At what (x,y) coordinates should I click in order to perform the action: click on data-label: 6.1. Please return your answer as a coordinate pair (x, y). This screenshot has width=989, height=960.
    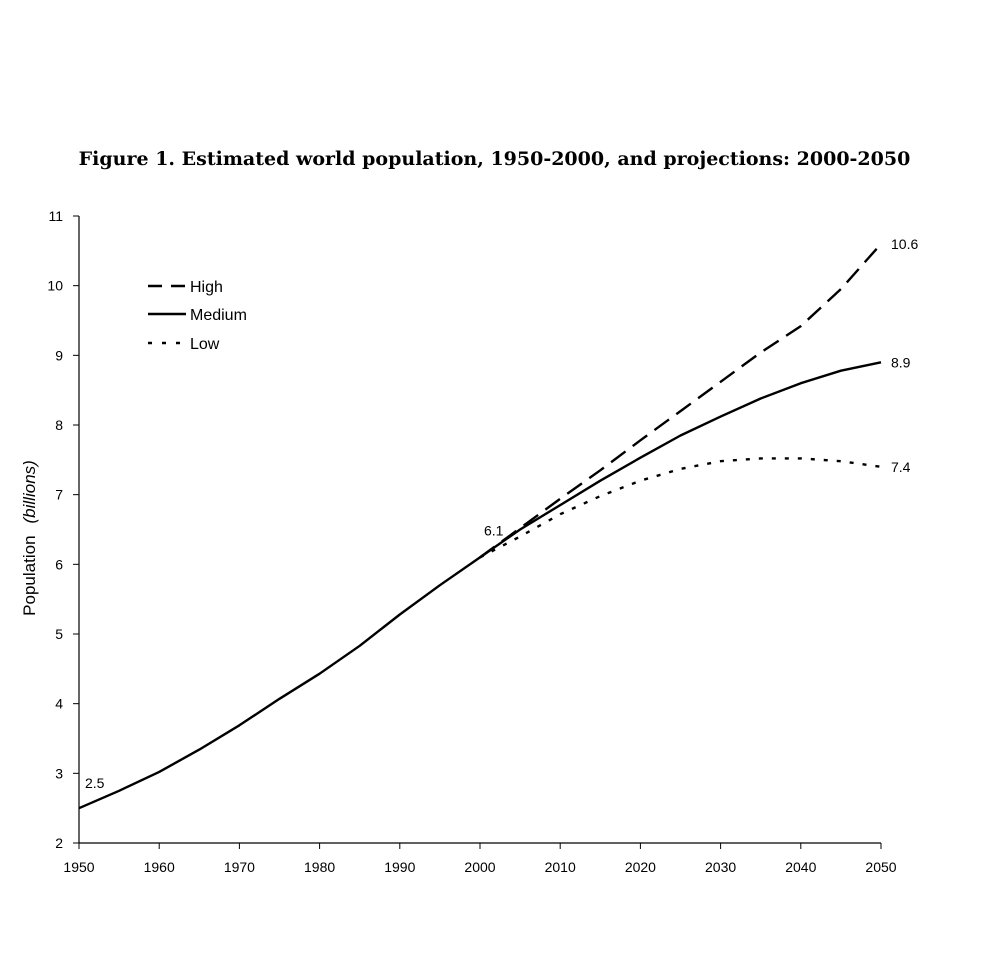
    Looking at the image, I should click on (494, 530).